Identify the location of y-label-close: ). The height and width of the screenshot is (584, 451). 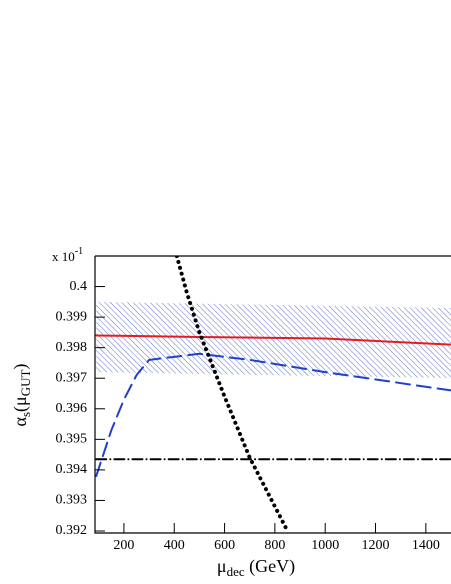
(20, 367).